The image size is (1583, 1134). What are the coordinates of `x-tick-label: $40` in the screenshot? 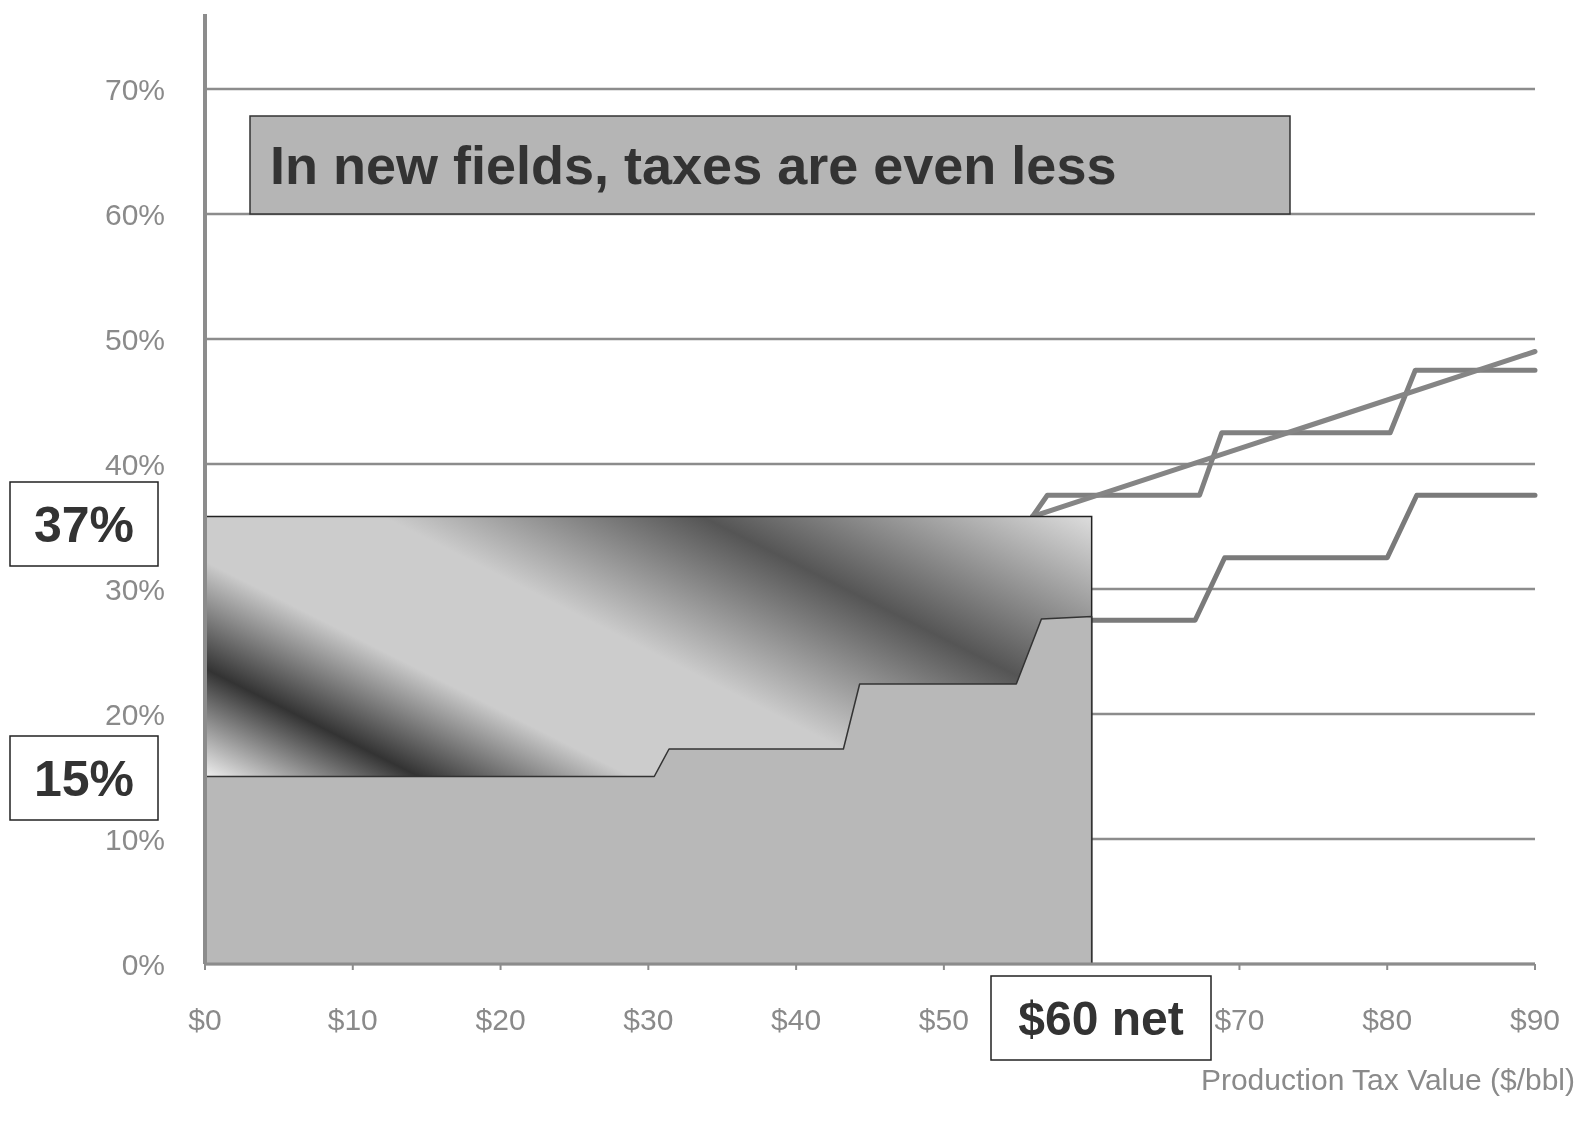 It's located at (796, 1019).